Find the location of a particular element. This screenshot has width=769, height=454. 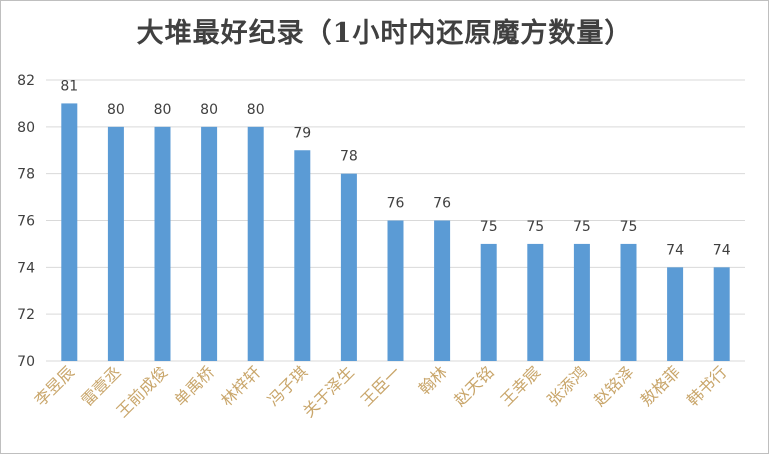

y-tick-label: 76 is located at coordinates (26, 222).